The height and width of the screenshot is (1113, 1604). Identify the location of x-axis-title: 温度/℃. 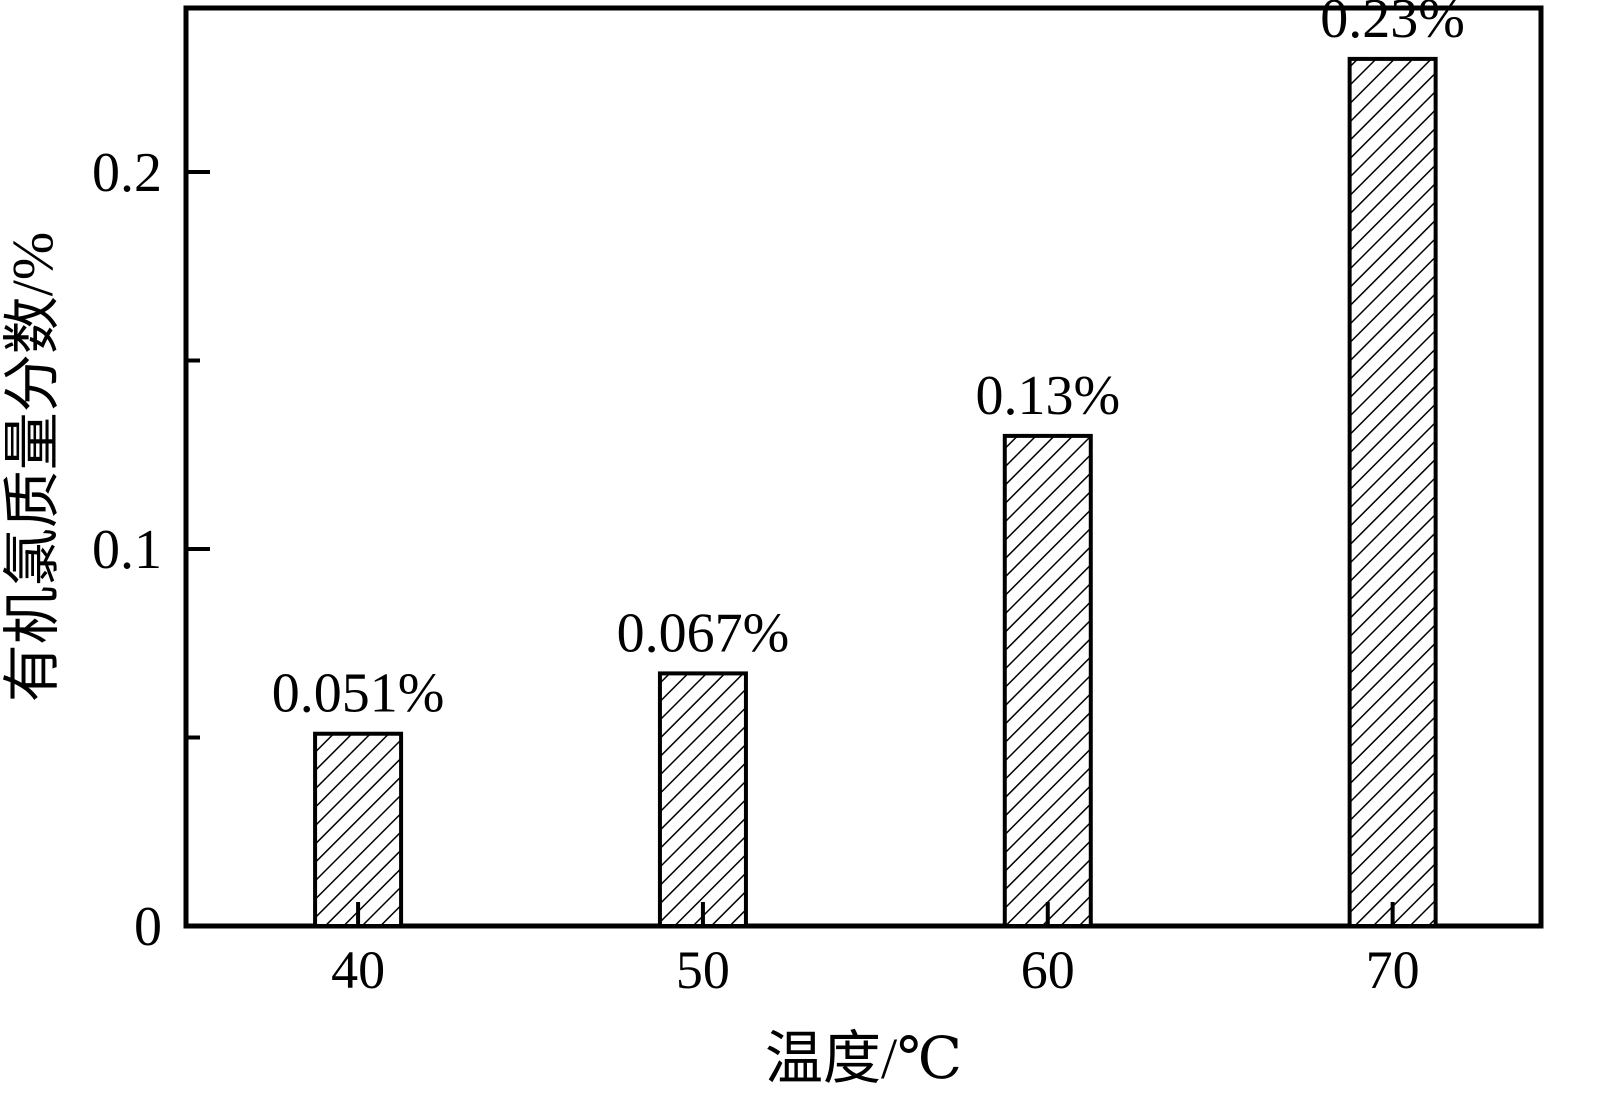
(863, 1058).